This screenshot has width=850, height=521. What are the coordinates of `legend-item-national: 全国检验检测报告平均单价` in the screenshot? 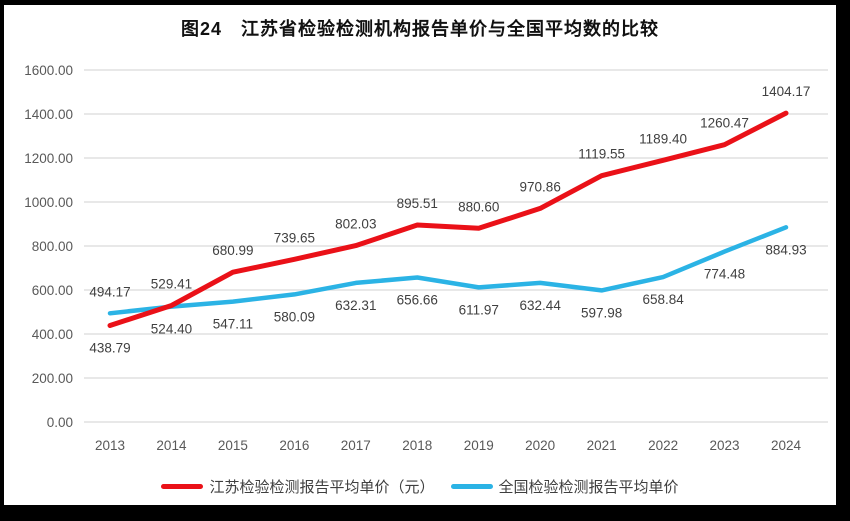 It's located at (564, 486).